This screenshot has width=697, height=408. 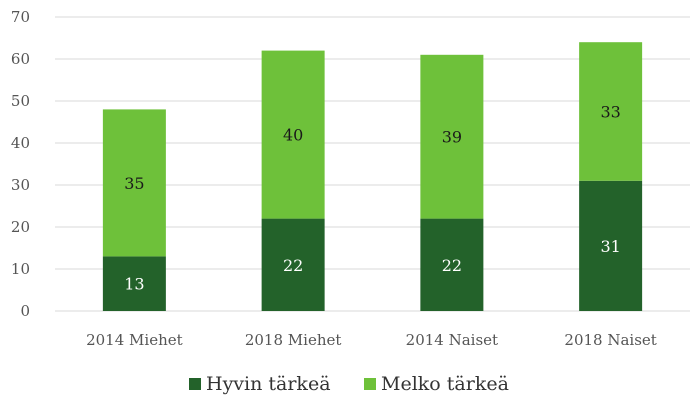 I want to click on y-tick-label: 50, so click(x=20, y=101).